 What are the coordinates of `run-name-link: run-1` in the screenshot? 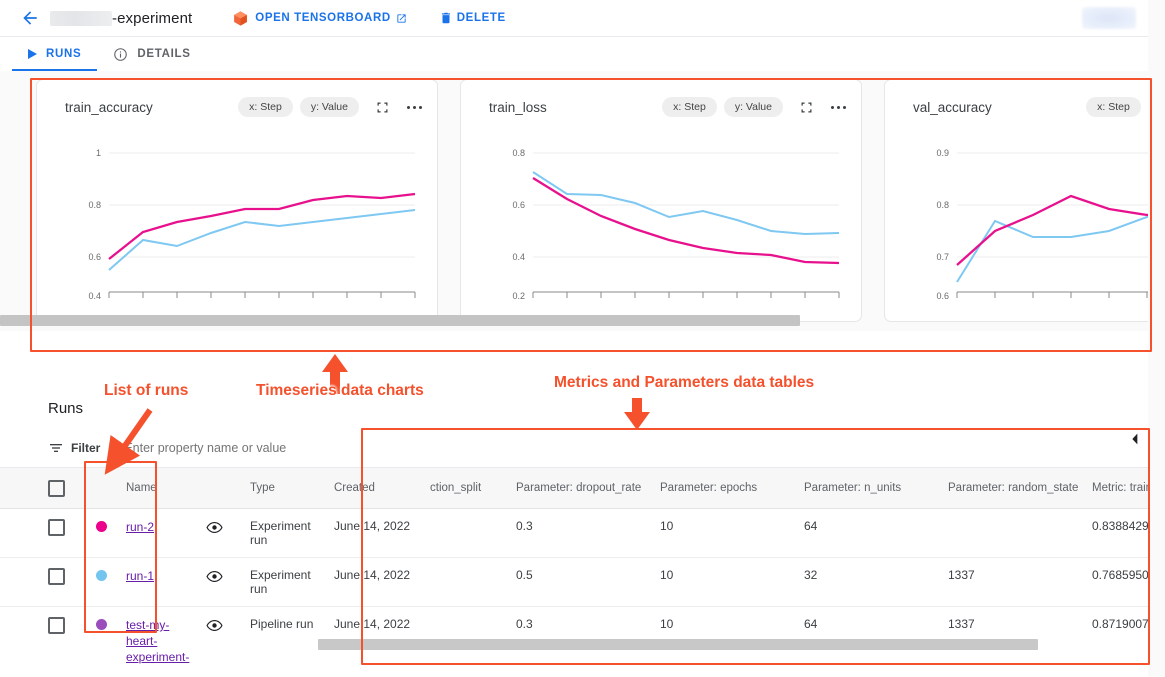 It's located at (140, 576).